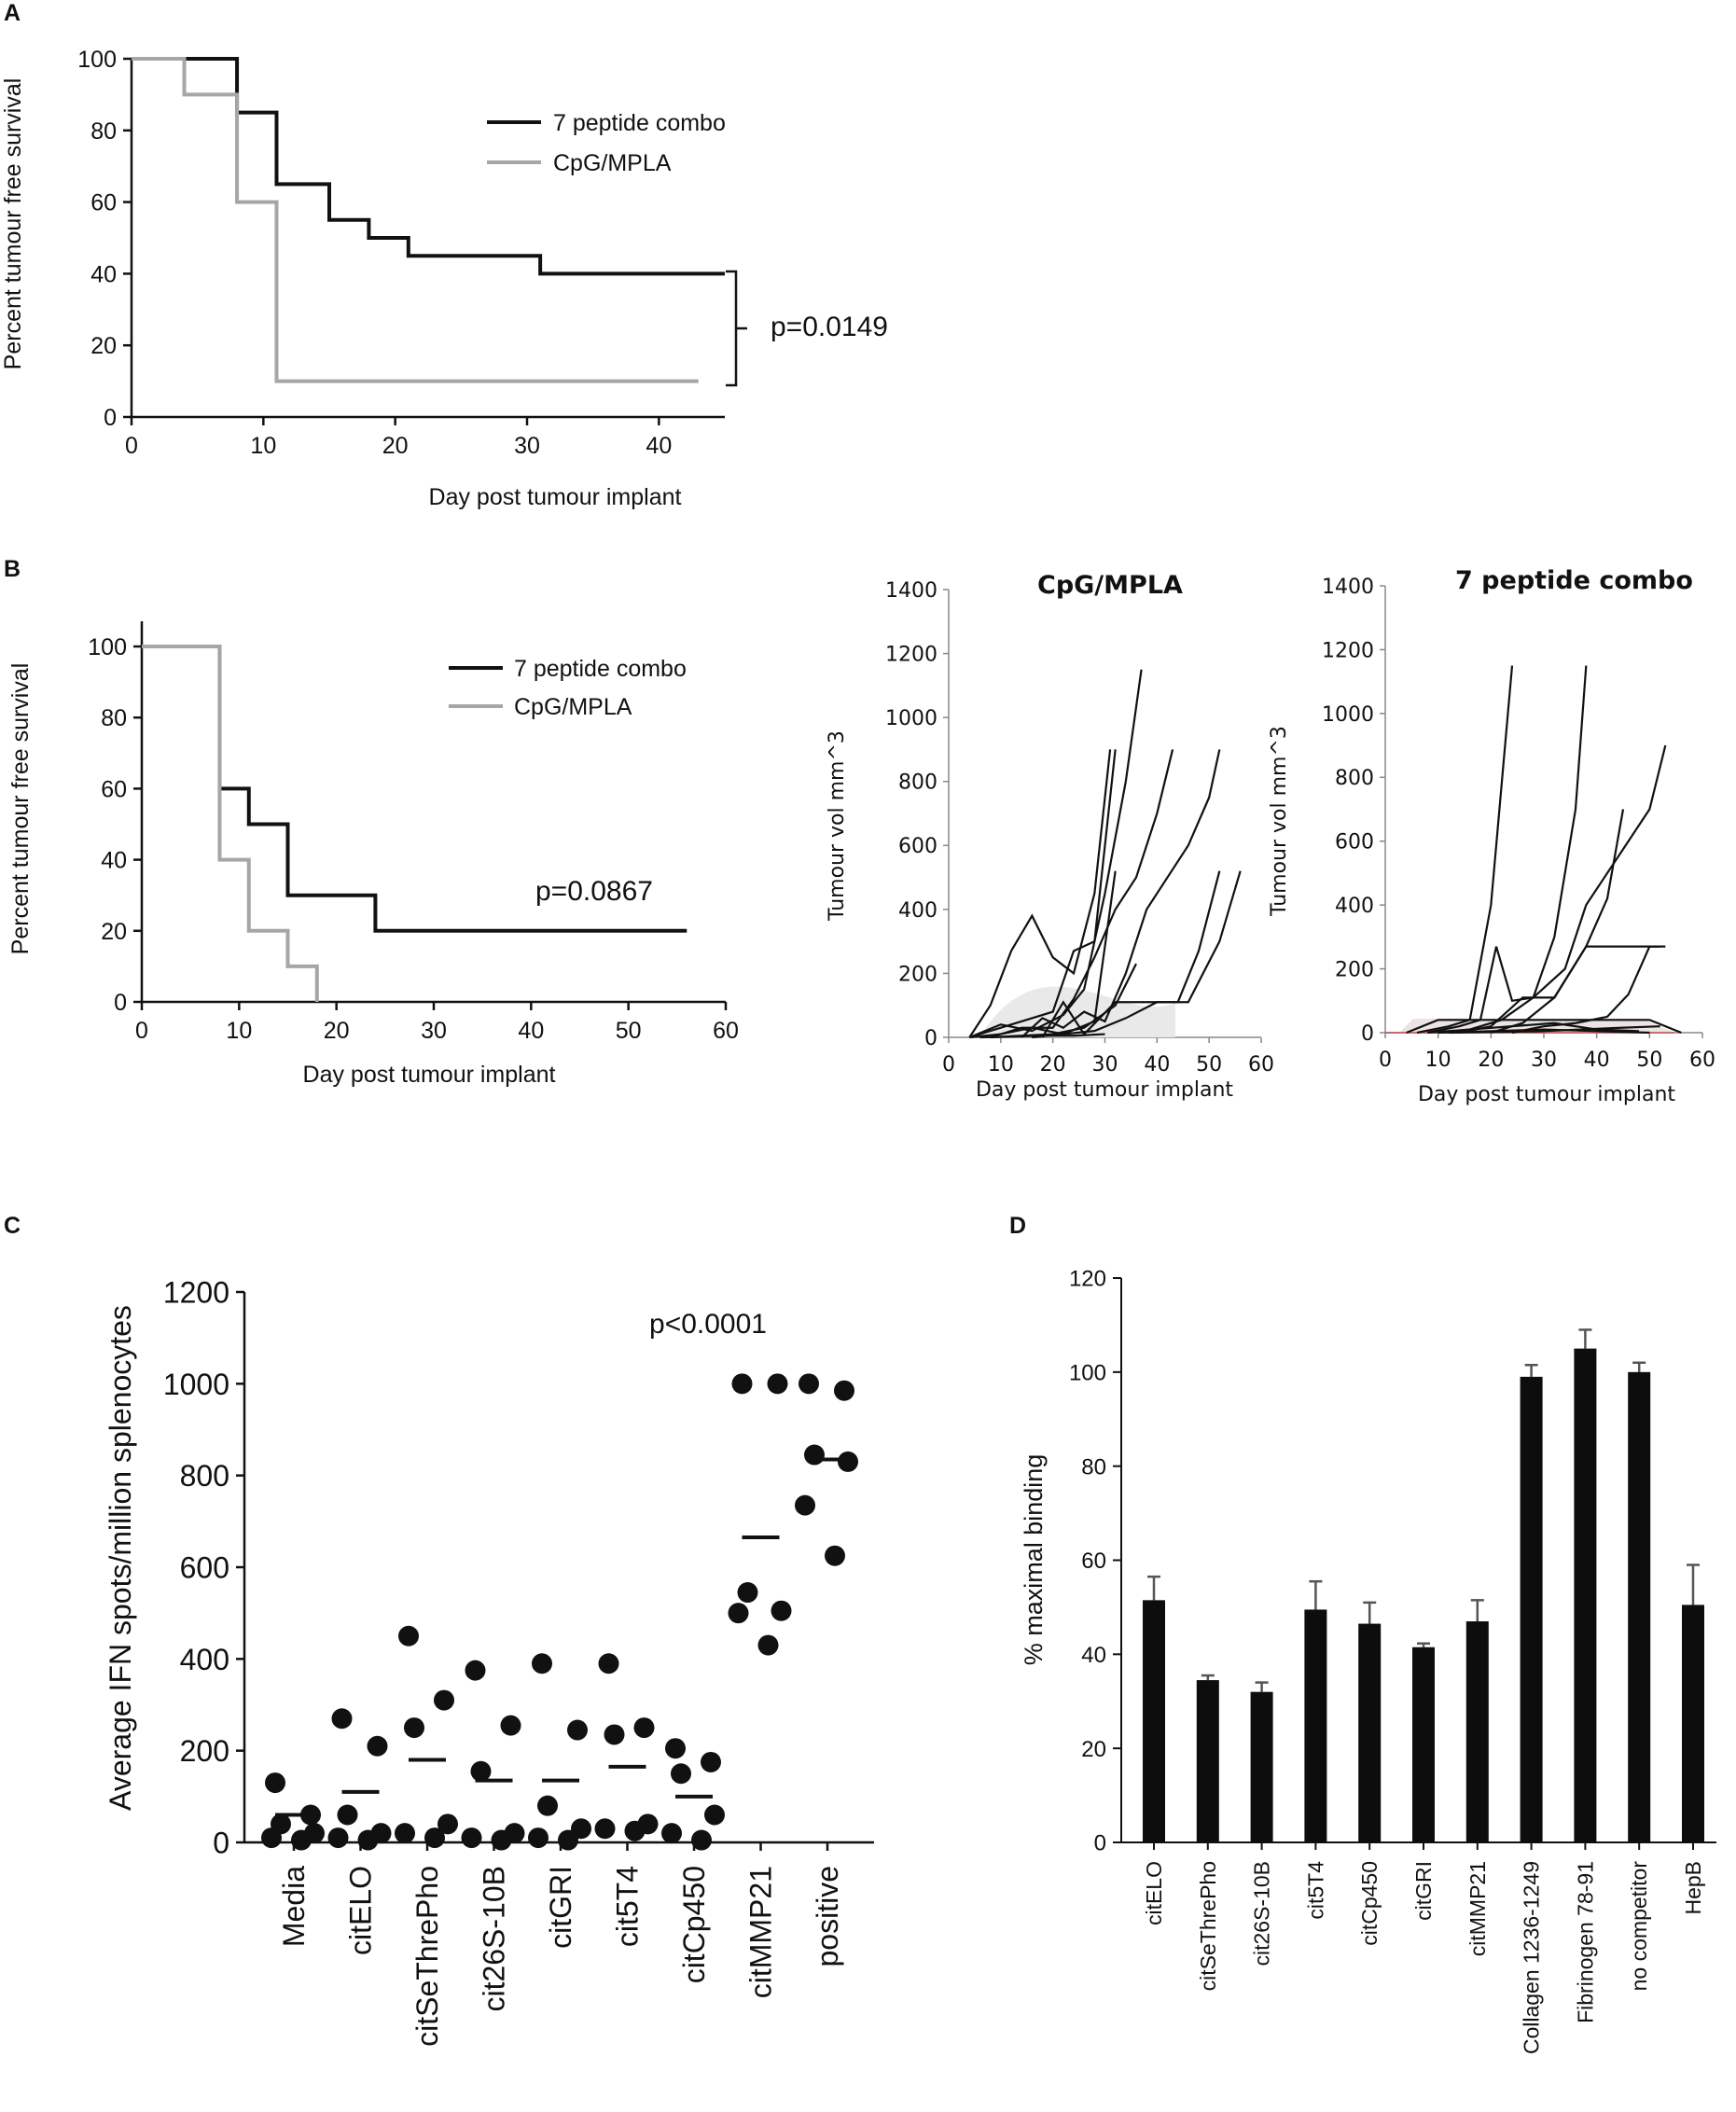  Describe the element at coordinates (1546, 1094) in the screenshot. I see `growth-2-x-axis-title: Day post tumour implant` at that location.